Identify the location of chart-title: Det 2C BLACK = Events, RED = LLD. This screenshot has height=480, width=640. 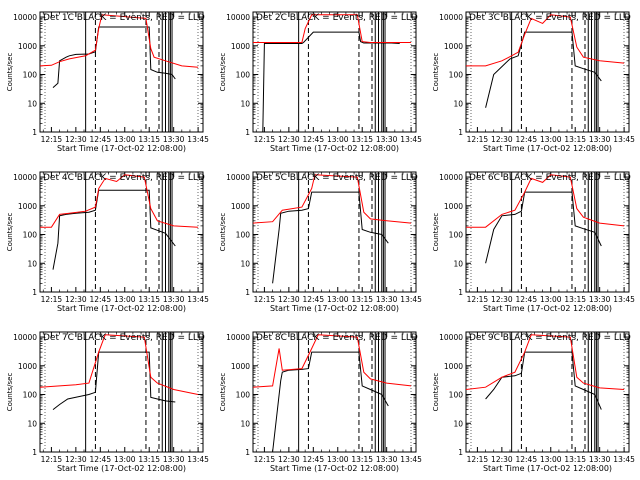
(337, 18).